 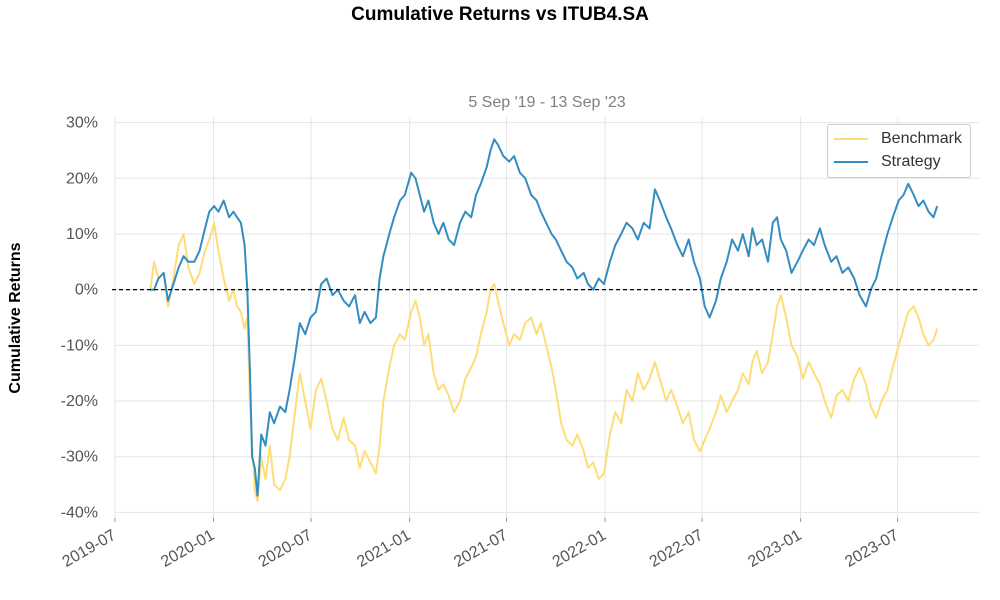 What do you see at coordinates (547, 102) in the screenshot?
I see `chart-subtitle: 5 Sep '19 - 13 Sep '23` at bounding box center [547, 102].